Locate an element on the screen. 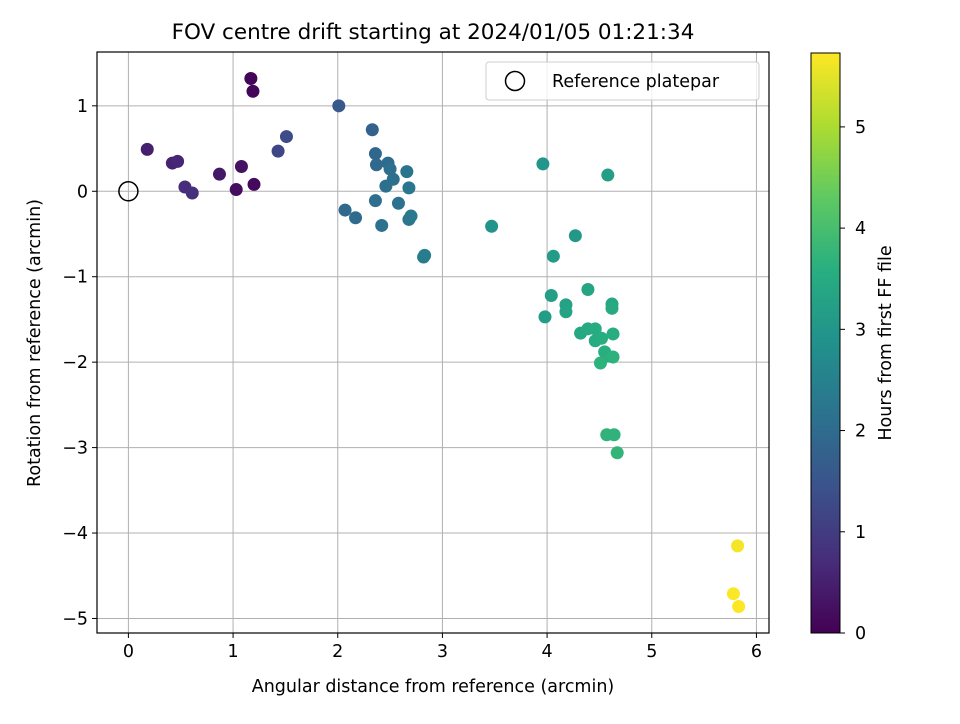  y-tick-label: −5 is located at coordinates (75, 619).